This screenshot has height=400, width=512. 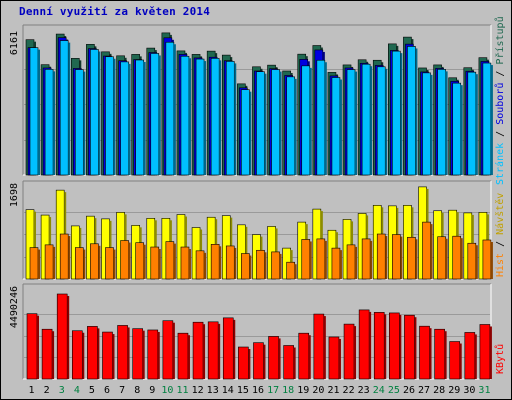 I want to click on day-label: 23, so click(x=364, y=390).